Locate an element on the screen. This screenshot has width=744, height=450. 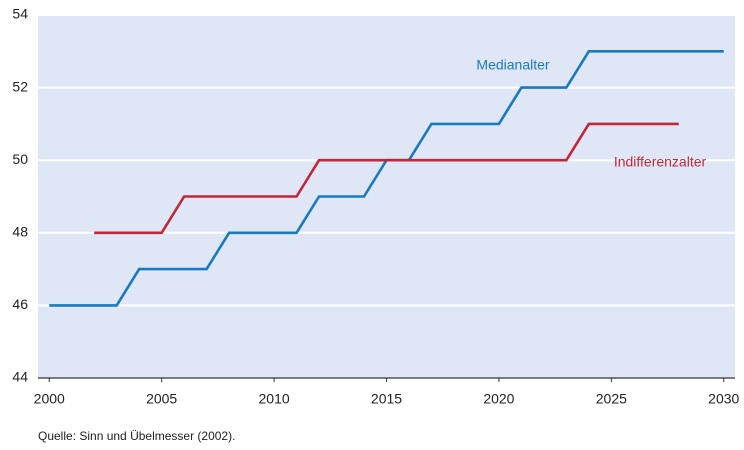
x-tick-label: 2020 is located at coordinates (498, 399).